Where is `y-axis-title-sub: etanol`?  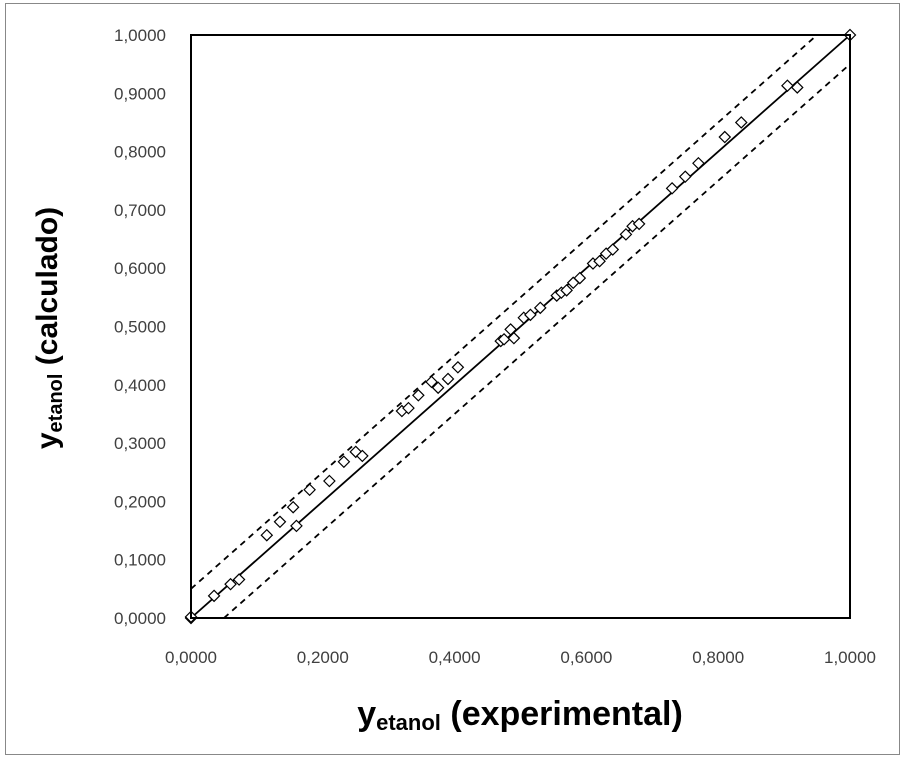
y-axis-title-sub: etanol is located at coordinates (56, 403).